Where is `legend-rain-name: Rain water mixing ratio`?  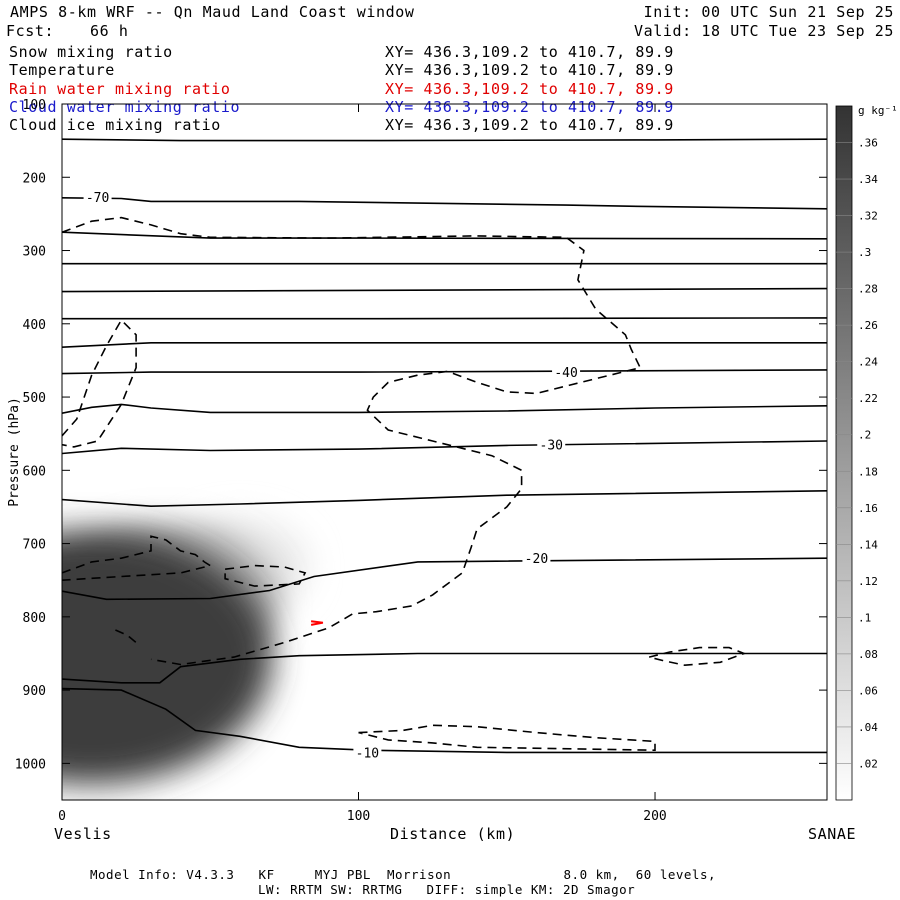 legend-rain-name: Rain water mixing ratio is located at coordinates (120, 89).